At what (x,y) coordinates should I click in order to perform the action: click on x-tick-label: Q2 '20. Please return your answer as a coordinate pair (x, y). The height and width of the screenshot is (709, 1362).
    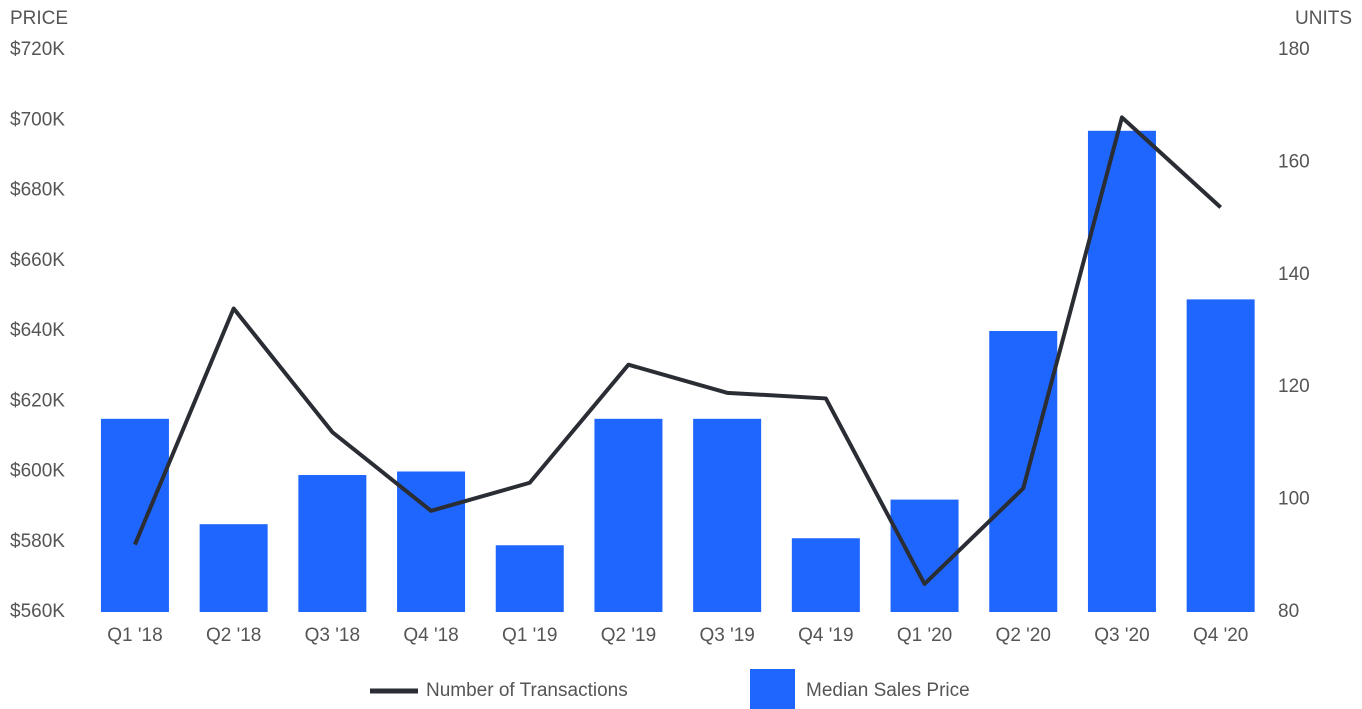
    Looking at the image, I should click on (1023, 635).